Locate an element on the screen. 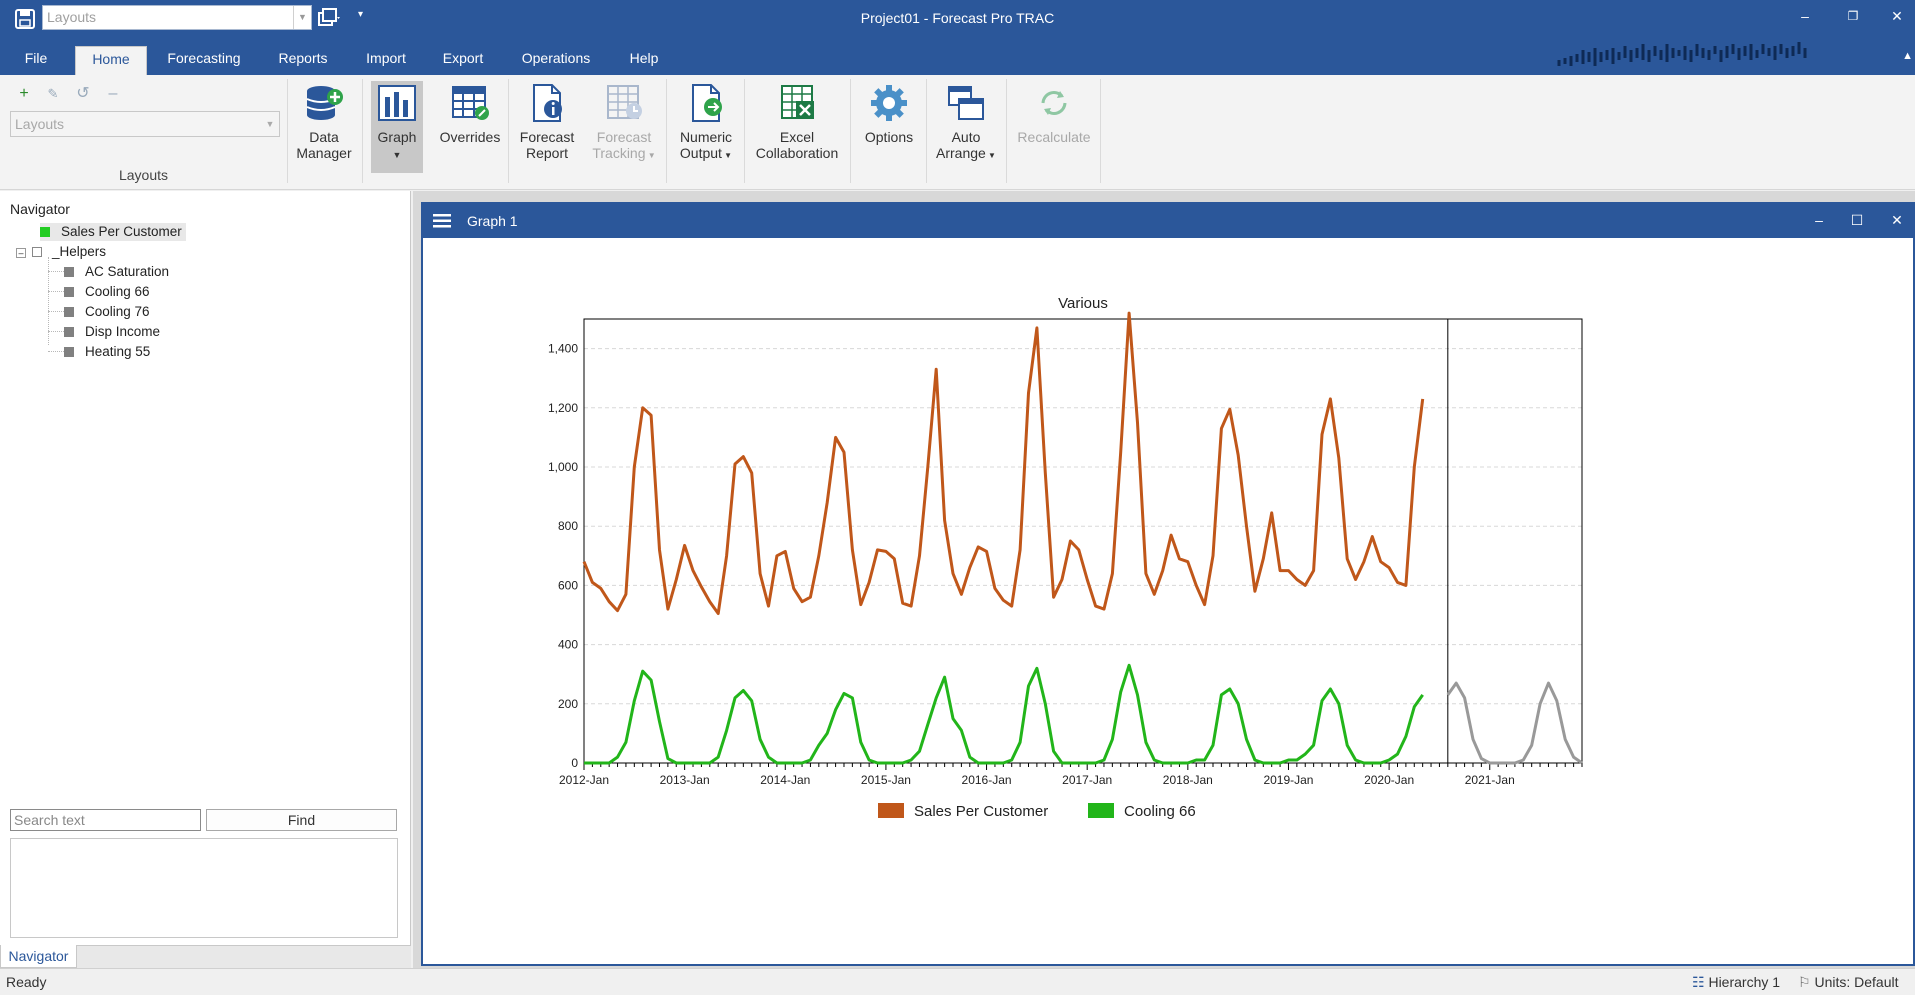 The image size is (1915, 995). status-ready: Ready is located at coordinates (26, 982).